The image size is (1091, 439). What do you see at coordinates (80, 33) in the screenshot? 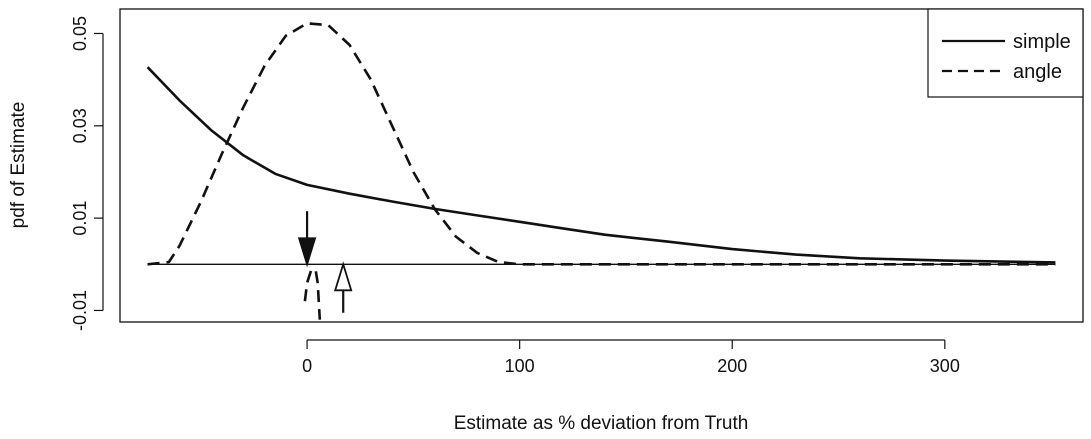
I see `y-tick-label: 0.05` at bounding box center [80, 33].